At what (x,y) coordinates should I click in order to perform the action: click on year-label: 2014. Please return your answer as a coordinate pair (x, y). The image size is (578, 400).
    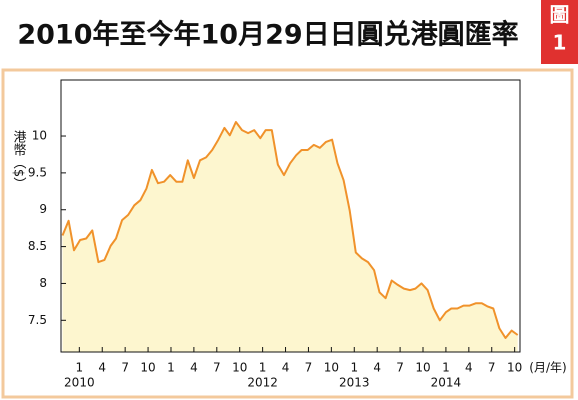
    Looking at the image, I should click on (446, 383).